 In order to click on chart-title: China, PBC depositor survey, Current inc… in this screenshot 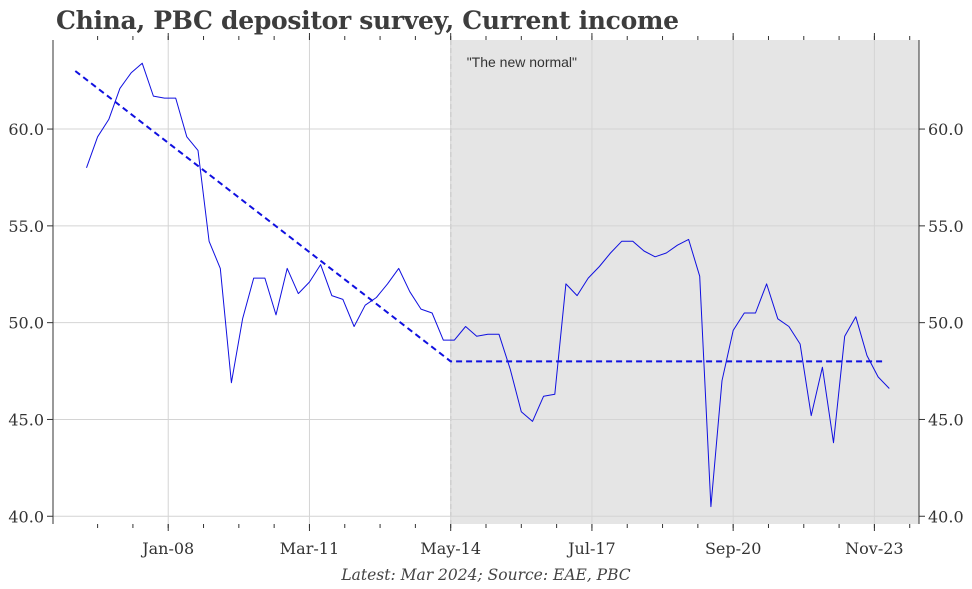, I will do `click(367, 20)`.